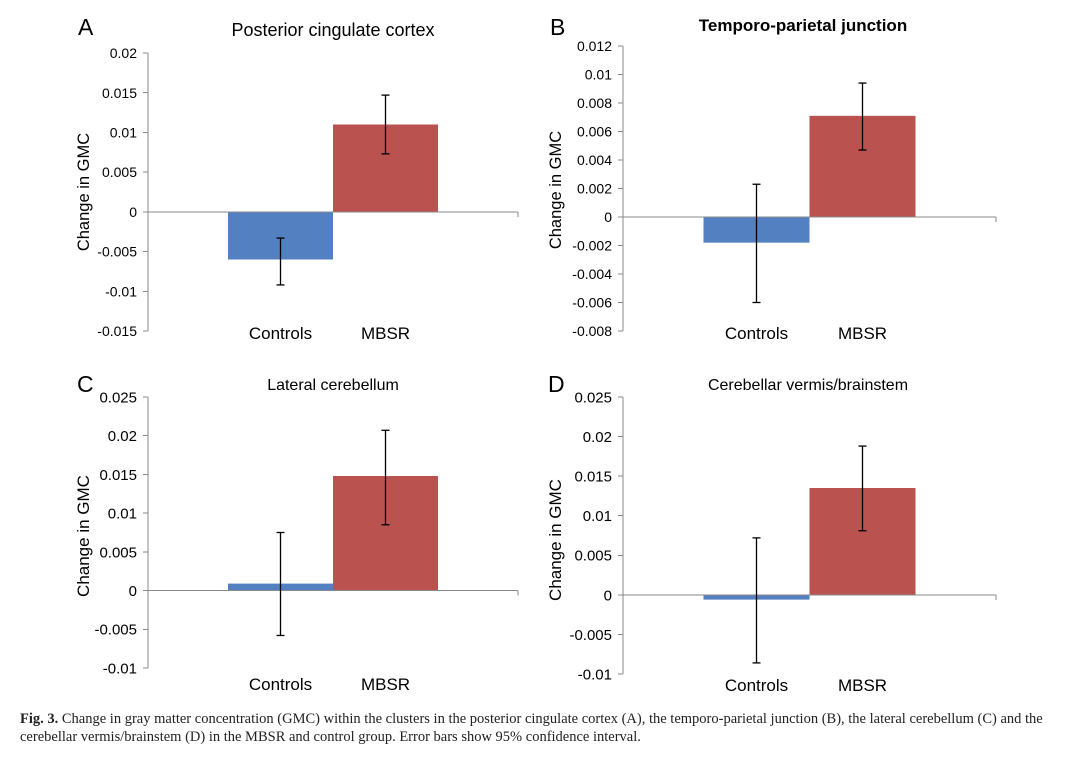  What do you see at coordinates (85, 384) in the screenshot?
I see `panel-letter: C` at bounding box center [85, 384].